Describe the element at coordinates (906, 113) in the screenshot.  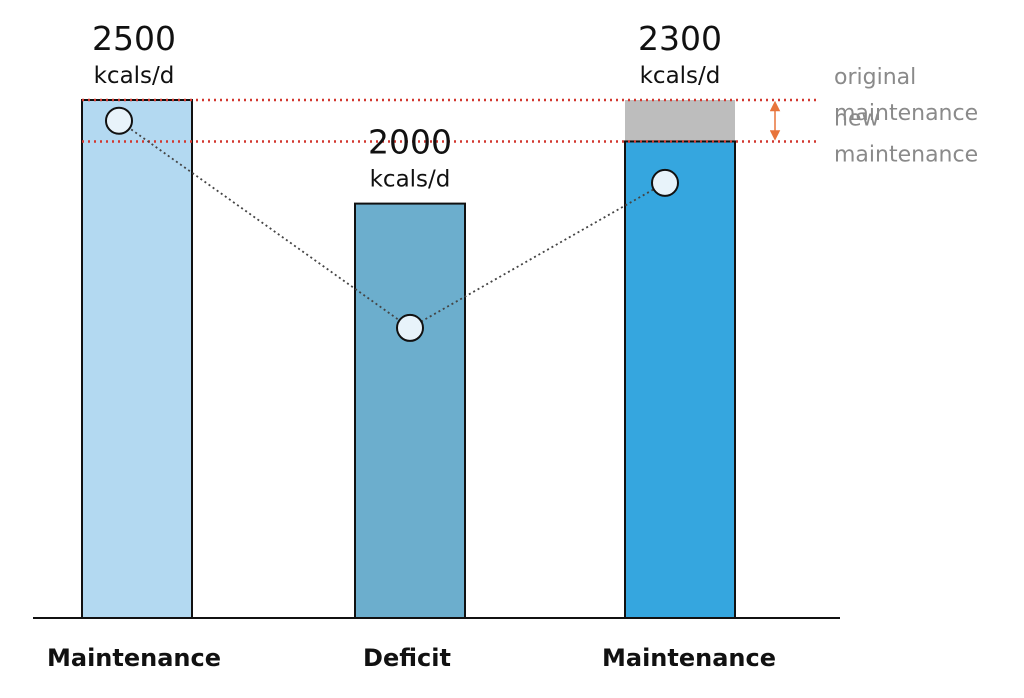
I see `reference-label-0-line-1: maintenance` at that location.